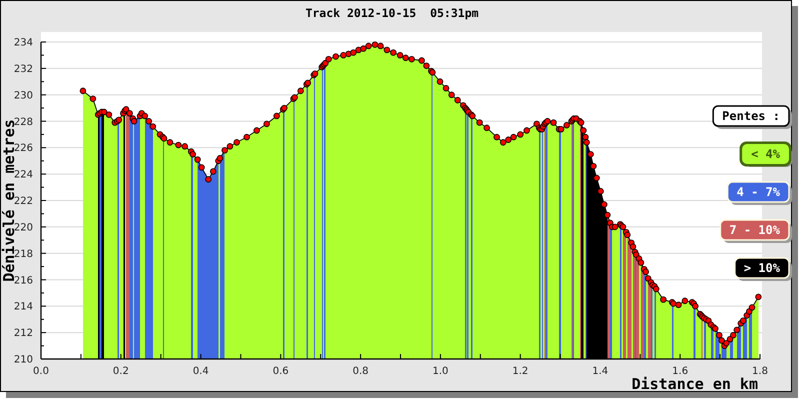 The height and width of the screenshot is (400, 800). I want to click on legend-title: Pentes :, so click(751, 116).